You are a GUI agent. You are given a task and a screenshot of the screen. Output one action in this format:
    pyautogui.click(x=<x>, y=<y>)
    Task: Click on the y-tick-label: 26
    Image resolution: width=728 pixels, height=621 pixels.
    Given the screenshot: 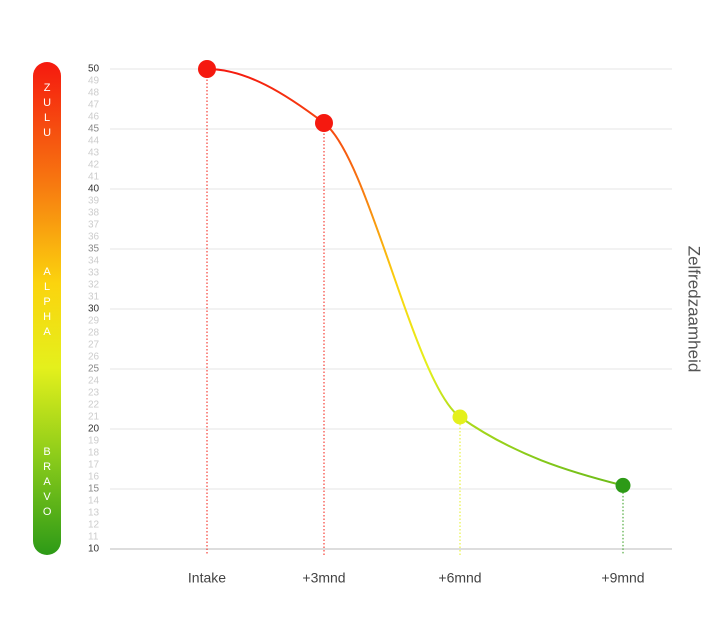 What is the action you would take?
    pyautogui.click(x=94, y=357)
    